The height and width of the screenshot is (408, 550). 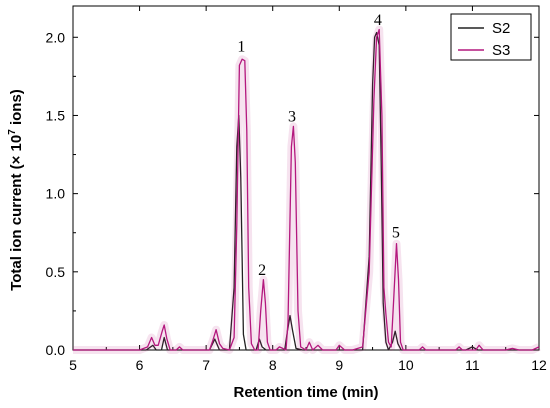 What do you see at coordinates (273, 365) in the screenshot?
I see `x-tick-label: 8` at bounding box center [273, 365].